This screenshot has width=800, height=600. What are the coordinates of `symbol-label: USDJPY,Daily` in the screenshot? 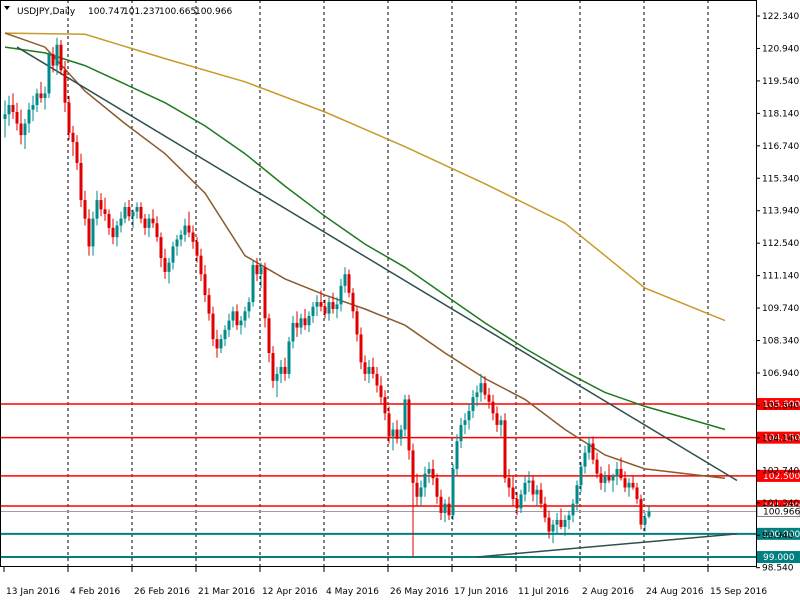 It's located at (46, 12).